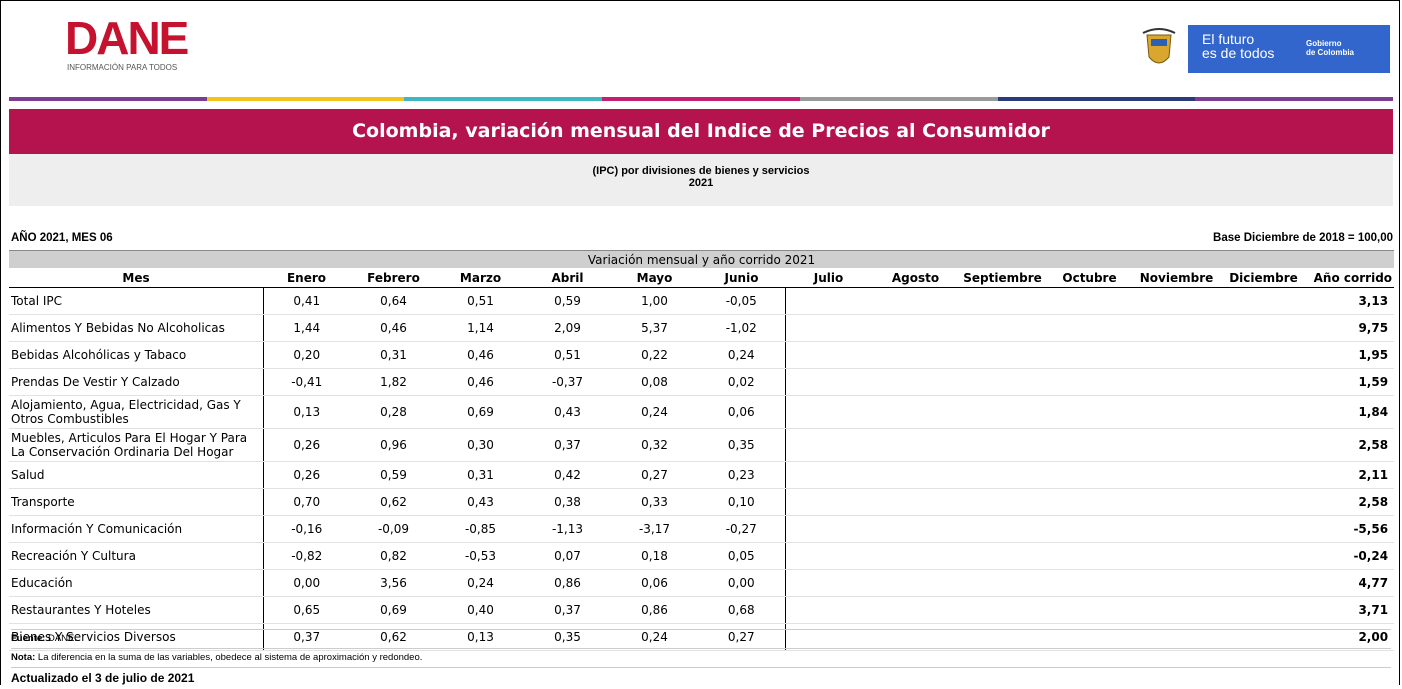 This screenshot has width=1402, height=689. Describe the element at coordinates (136, 583) in the screenshot. I see `row-label: Educación` at that location.